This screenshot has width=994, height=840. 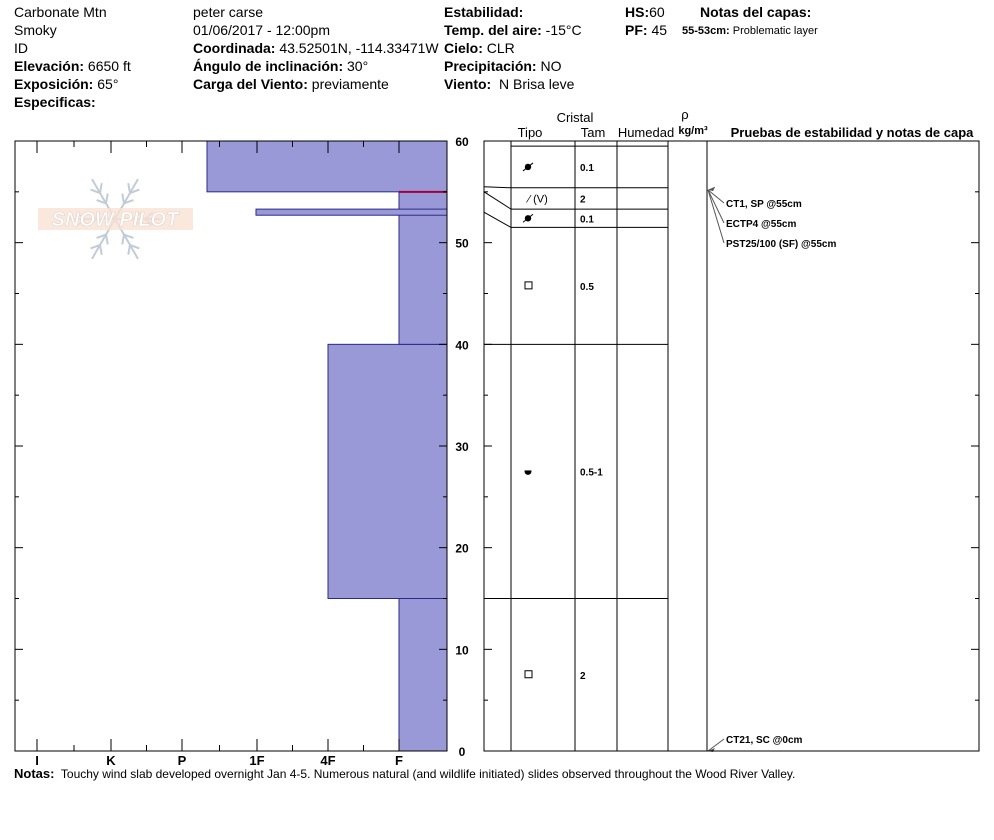 What do you see at coordinates (66, 84) in the screenshot?
I see `aspect: Exposición: 65°` at bounding box center [66, 84].